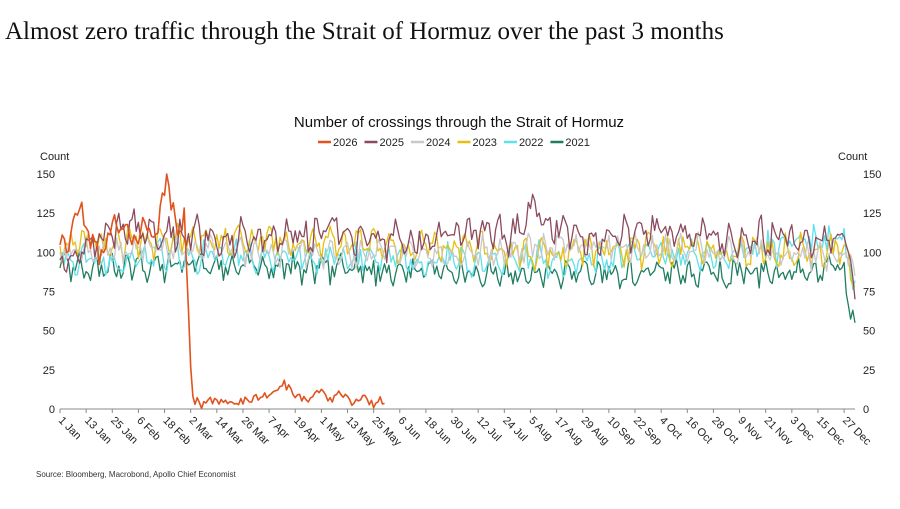 The height and width of the screenshot is (509, 900). I want to click on series-line-2021, so click(457, 285).